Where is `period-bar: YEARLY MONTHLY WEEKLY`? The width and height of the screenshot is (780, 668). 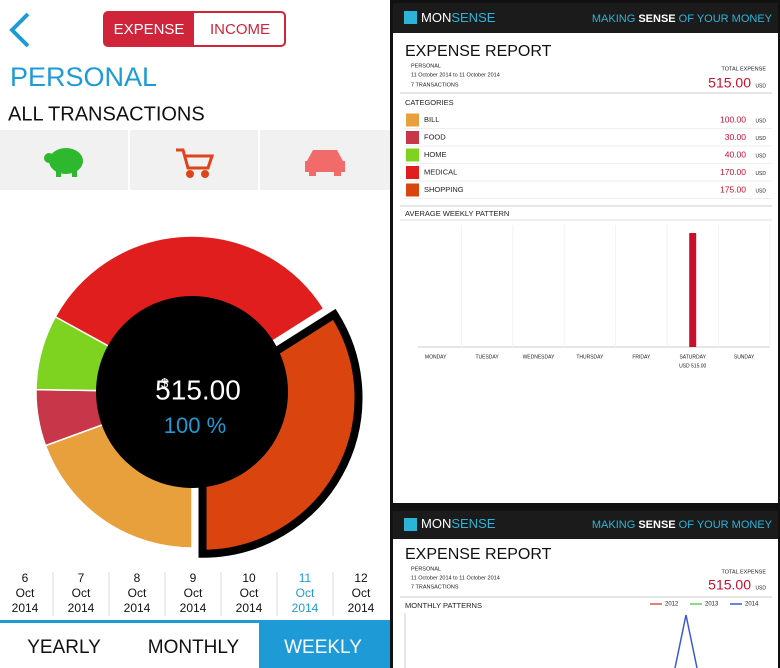 period-bar: YEARLY MONTHLY WEEKLY is located at coordinates (208, 645).